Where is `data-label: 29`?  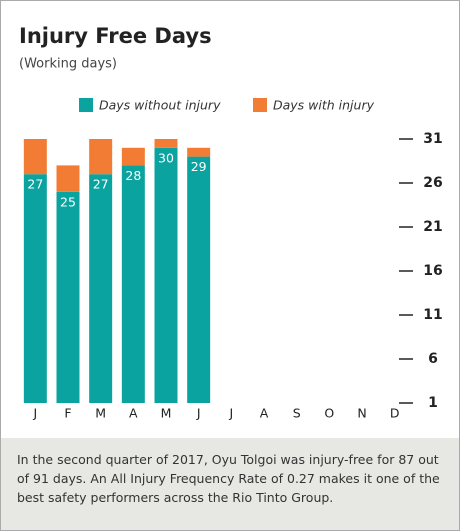 data-label: 29 is located at coordinates (199, 166).